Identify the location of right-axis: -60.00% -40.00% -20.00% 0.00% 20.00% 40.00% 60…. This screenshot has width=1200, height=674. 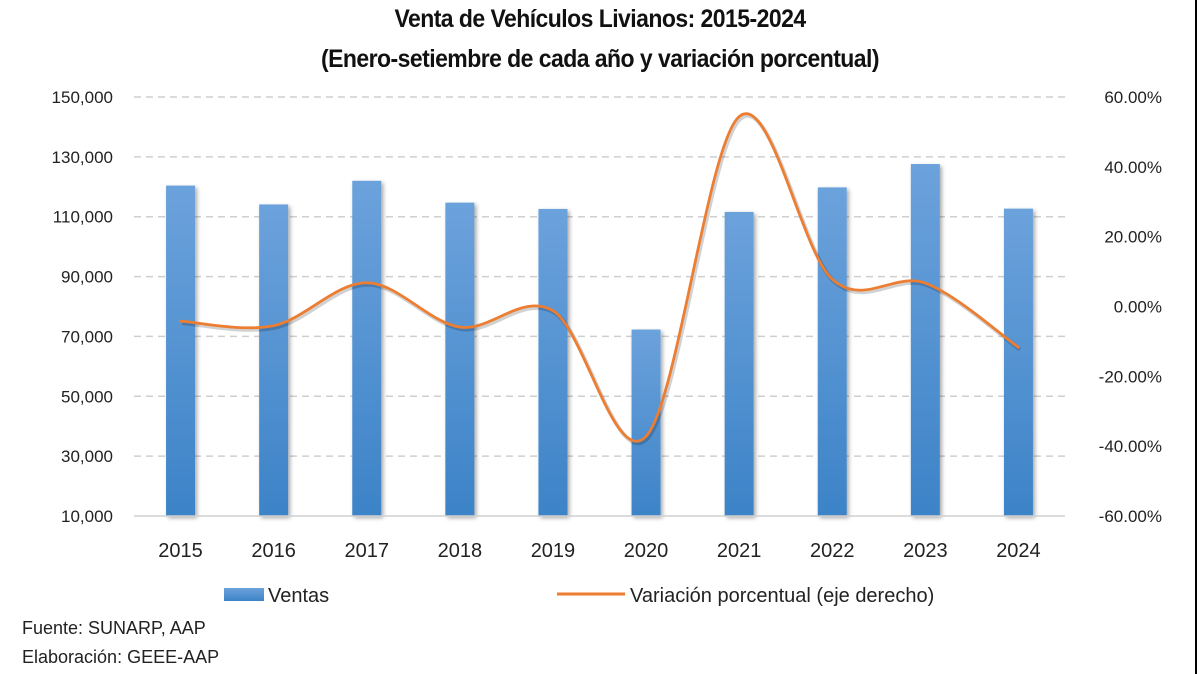
(1130, 307).